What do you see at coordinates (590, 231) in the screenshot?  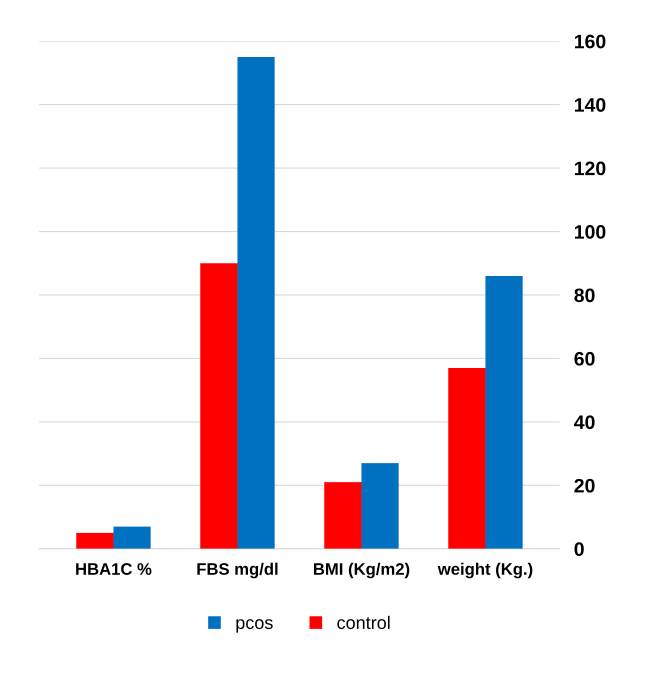 I see `y-tick-label: 100` at bounding box center [590, 231].